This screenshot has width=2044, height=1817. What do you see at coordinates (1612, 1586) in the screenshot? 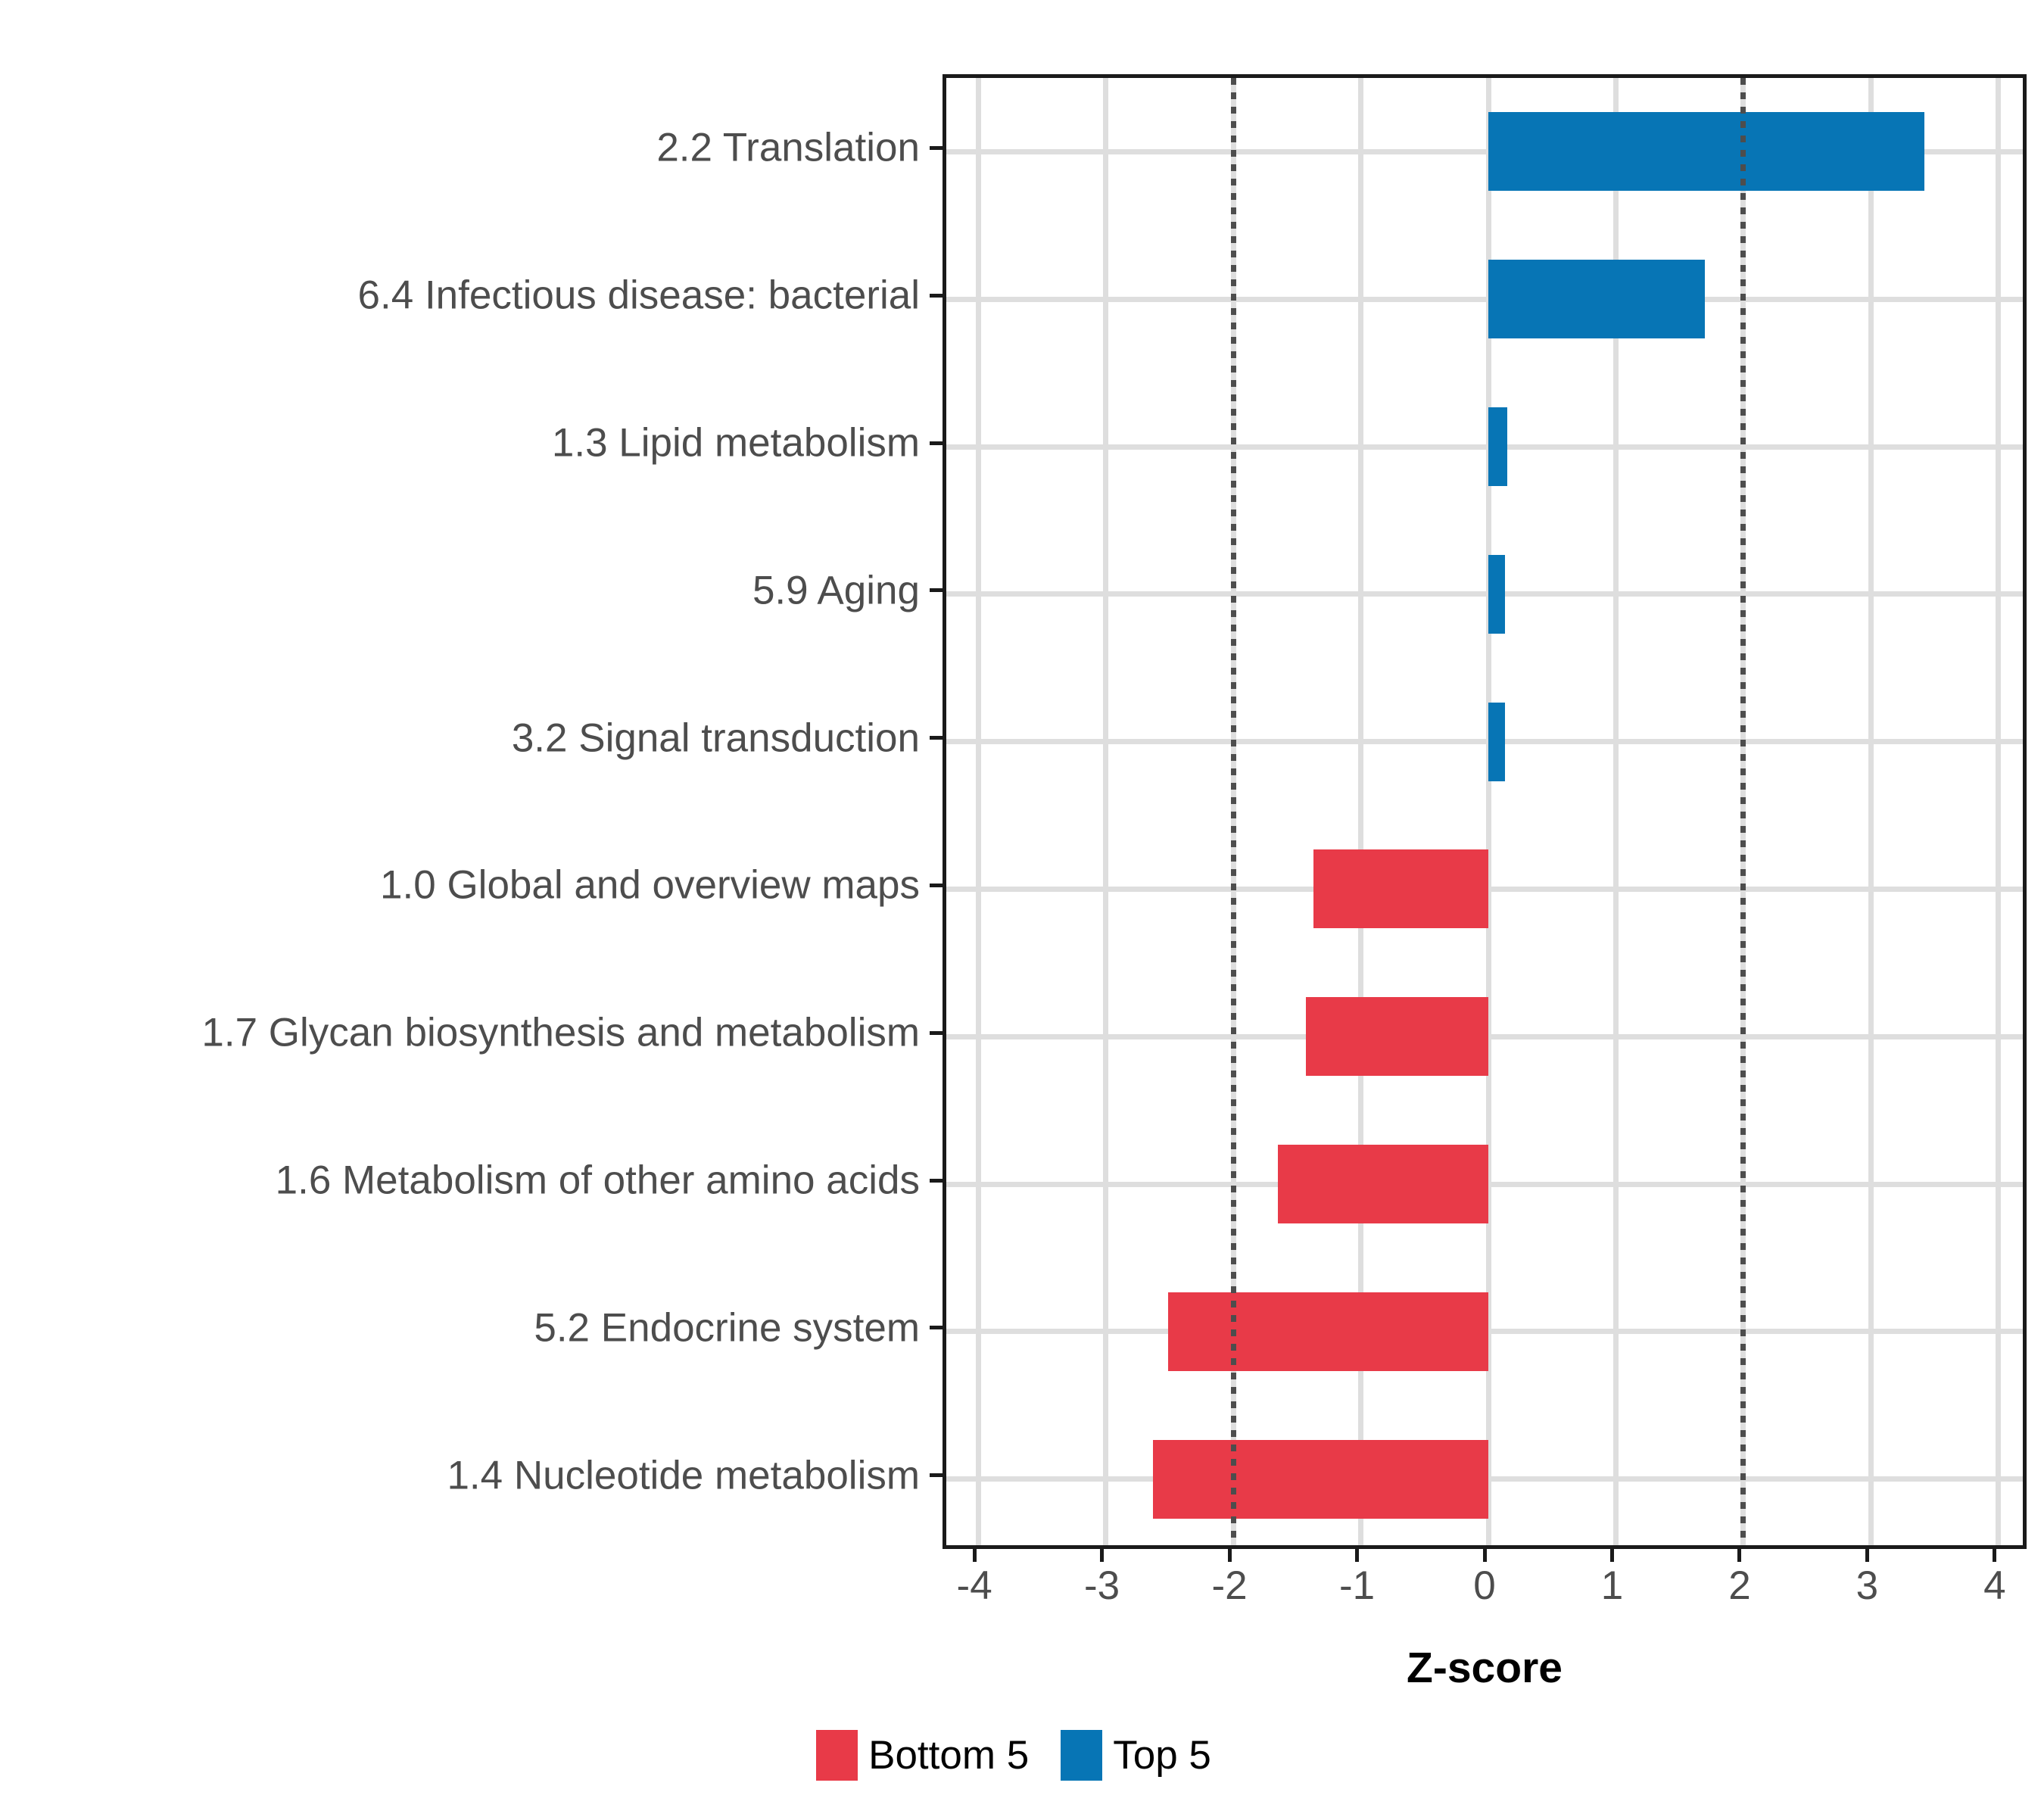
I see `x-axis-tick-label: 1` at bounding box center [1612, 1586].